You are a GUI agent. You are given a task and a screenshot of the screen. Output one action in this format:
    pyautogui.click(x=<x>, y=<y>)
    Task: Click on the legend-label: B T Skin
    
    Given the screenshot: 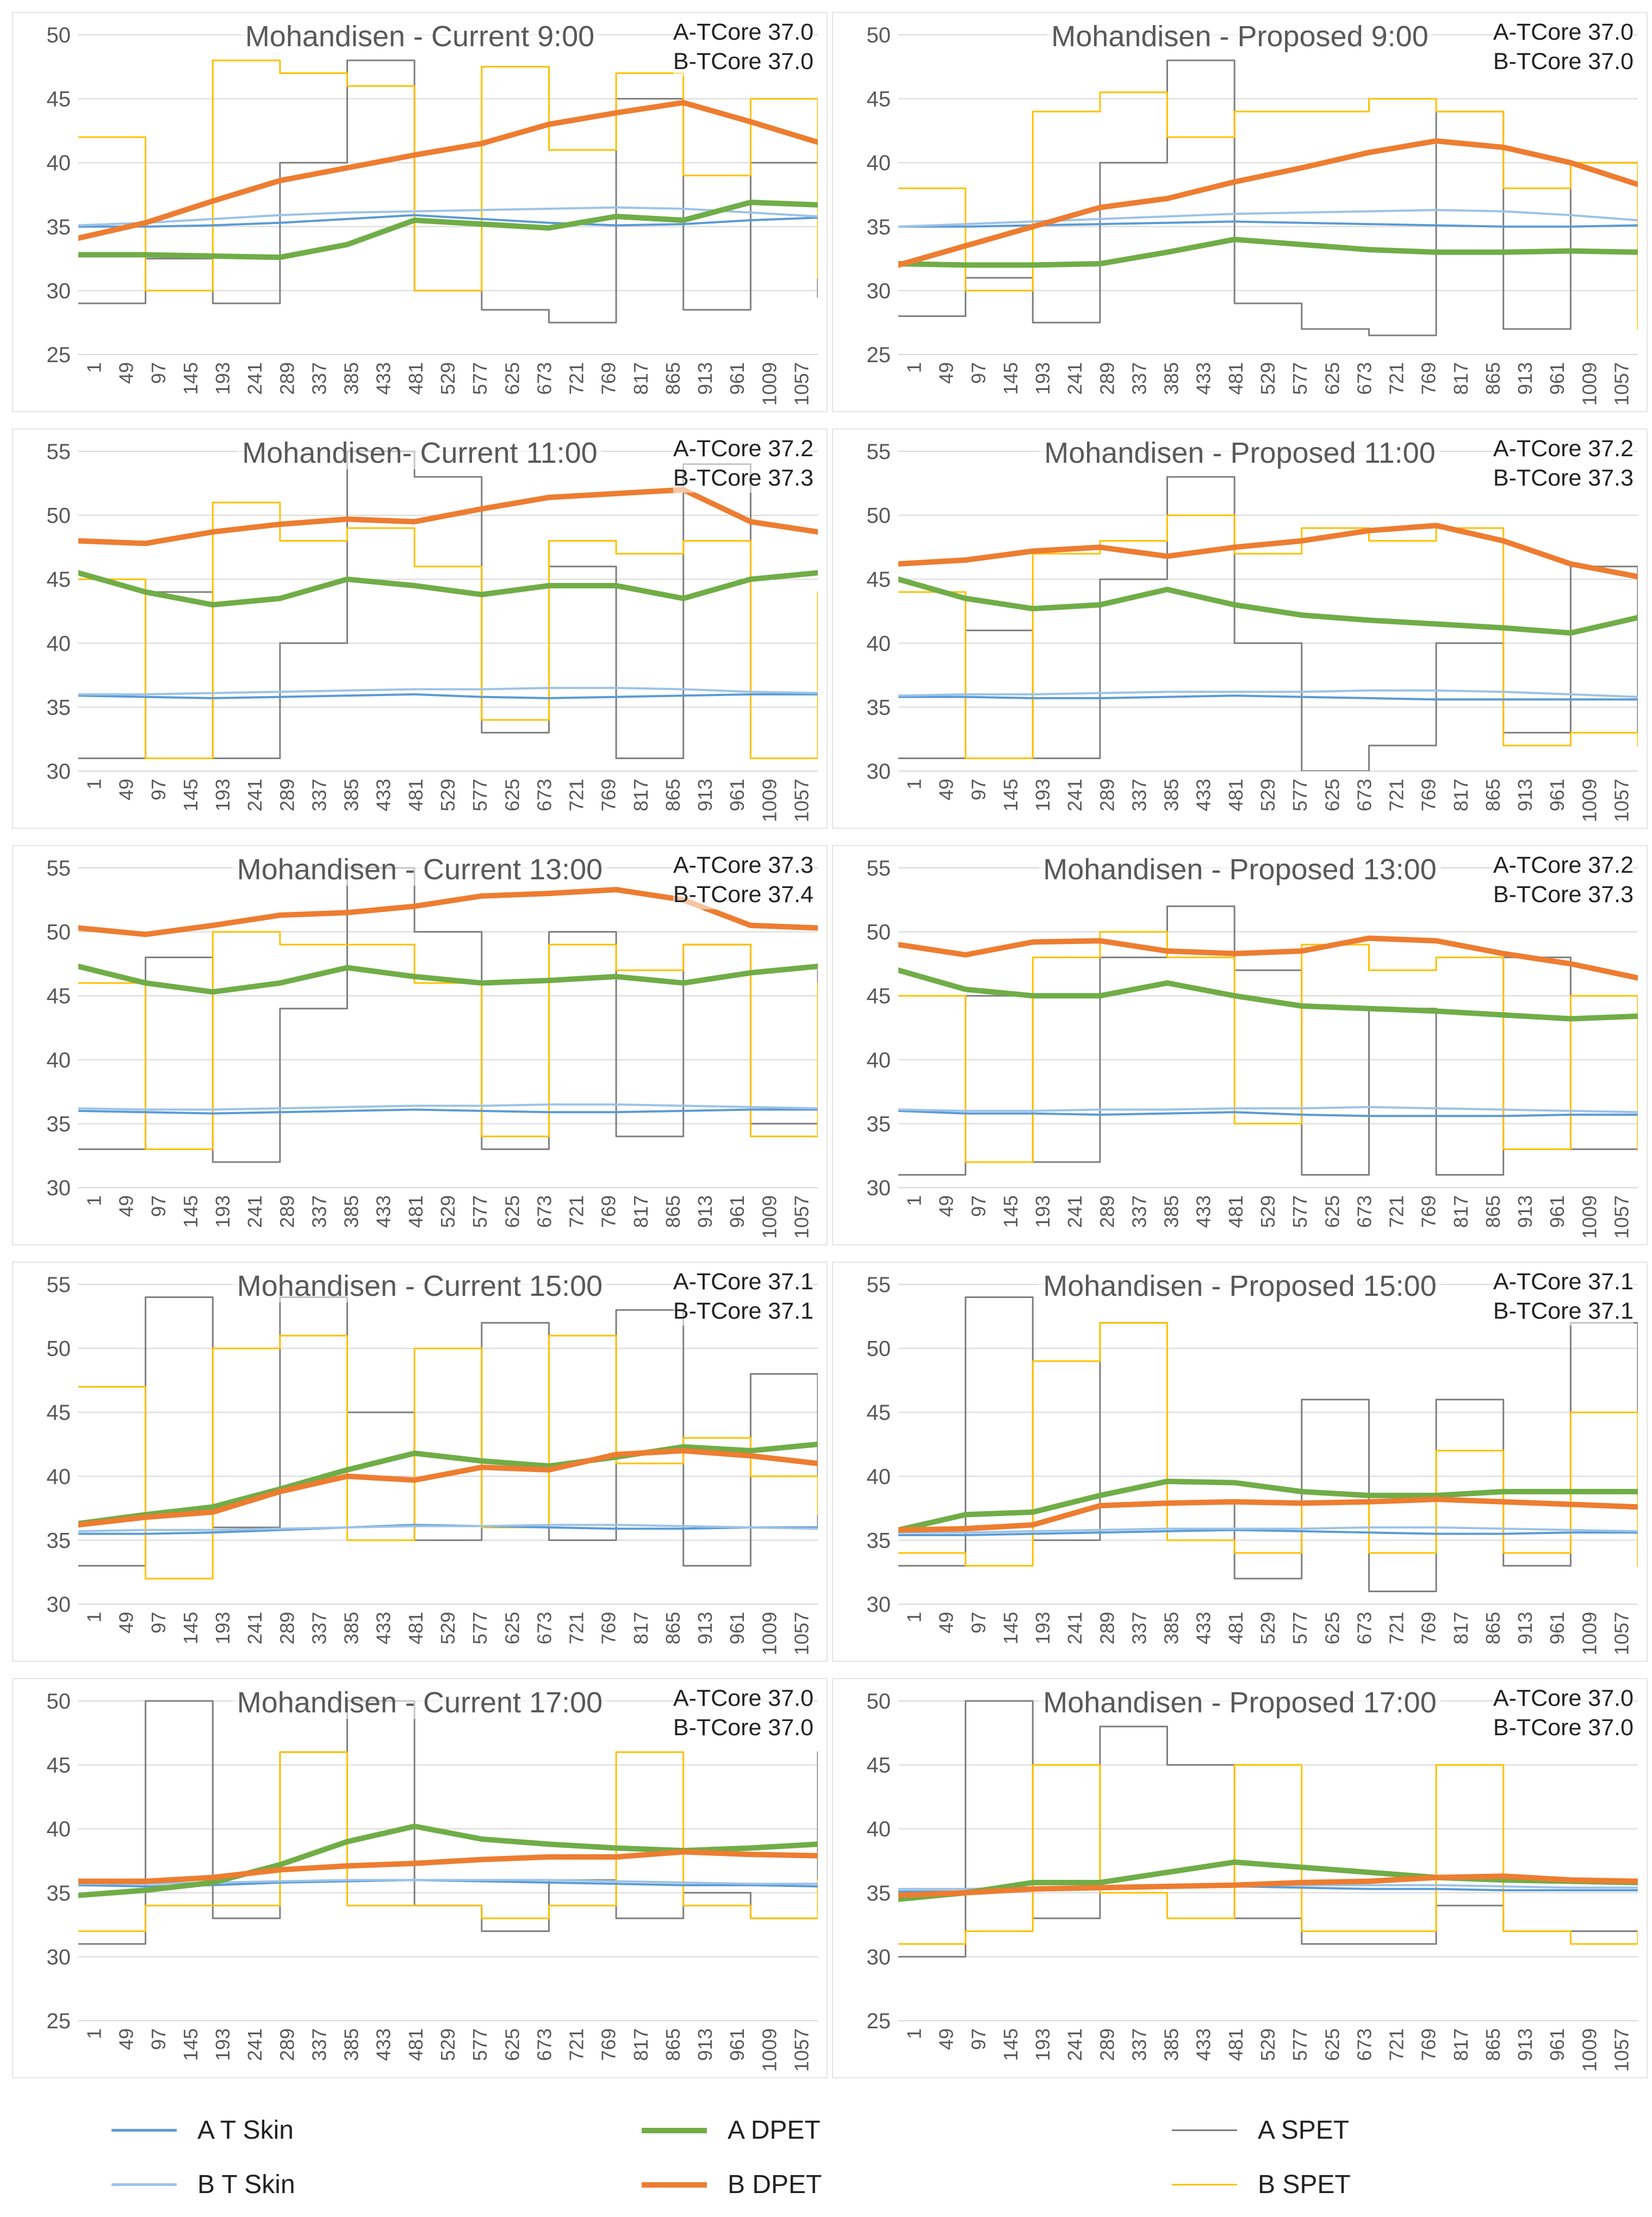 What is the action you would take?
    pyautogui.click(x=246, y=2185)
    